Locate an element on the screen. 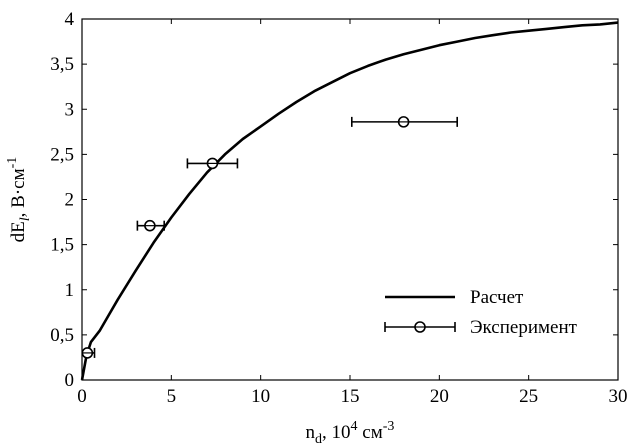 This screenshot has height=445, width=632. y-tick-label: 3 is located at coordinates (70, 109).